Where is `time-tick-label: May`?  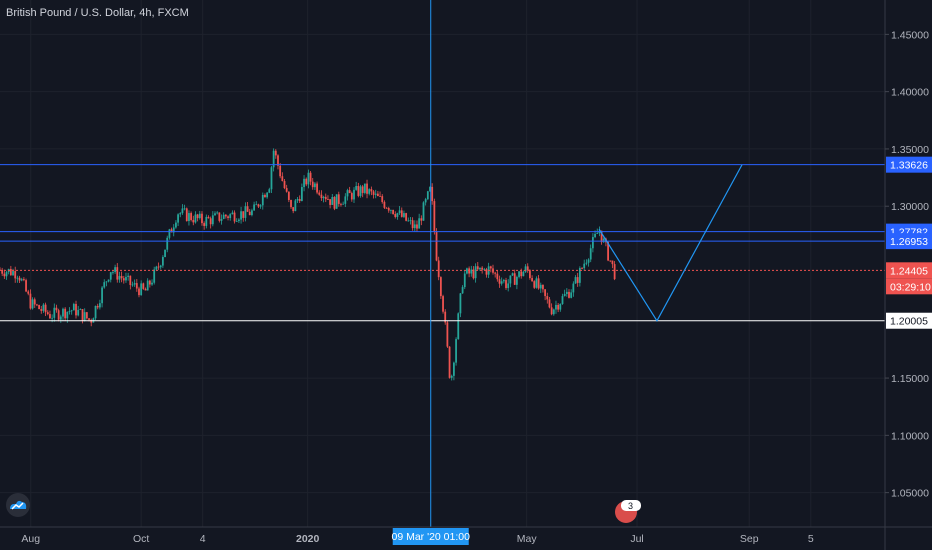 time-tick-label: May is located at coordinates (527, 539).